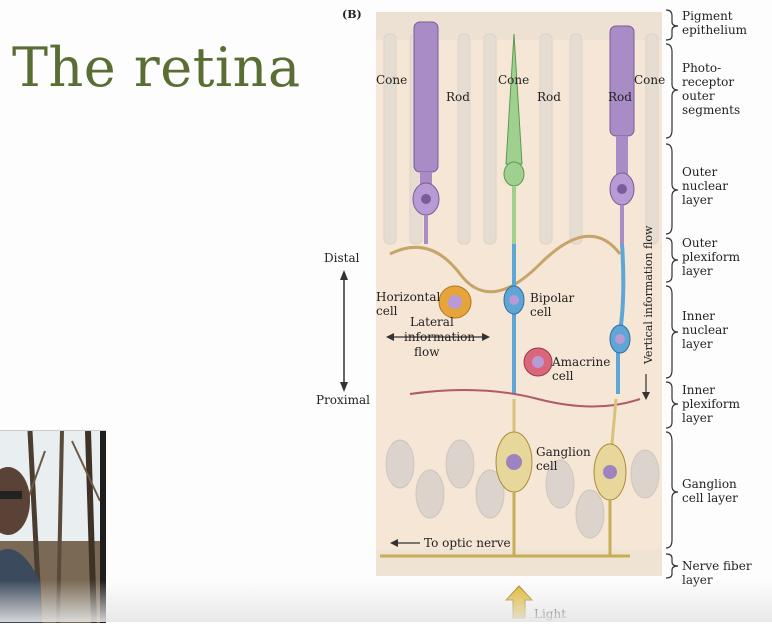 Image resolution: width=772 pixels, height=626 pixels. Describe the element at coordinates (699, 172) in the screenshot. I see `layer-outer-nuclear-line1: Outer` at that location.